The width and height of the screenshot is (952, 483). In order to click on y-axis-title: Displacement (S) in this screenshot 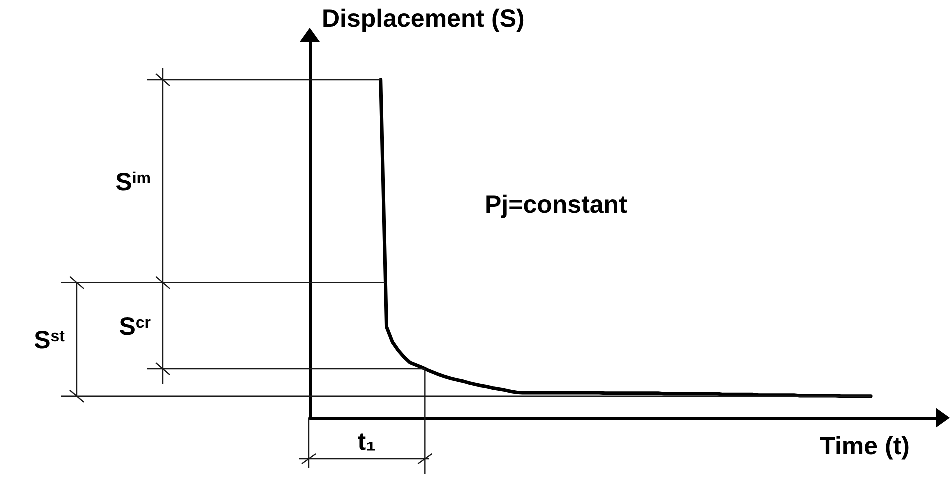, I will do `click(423, 19)`.